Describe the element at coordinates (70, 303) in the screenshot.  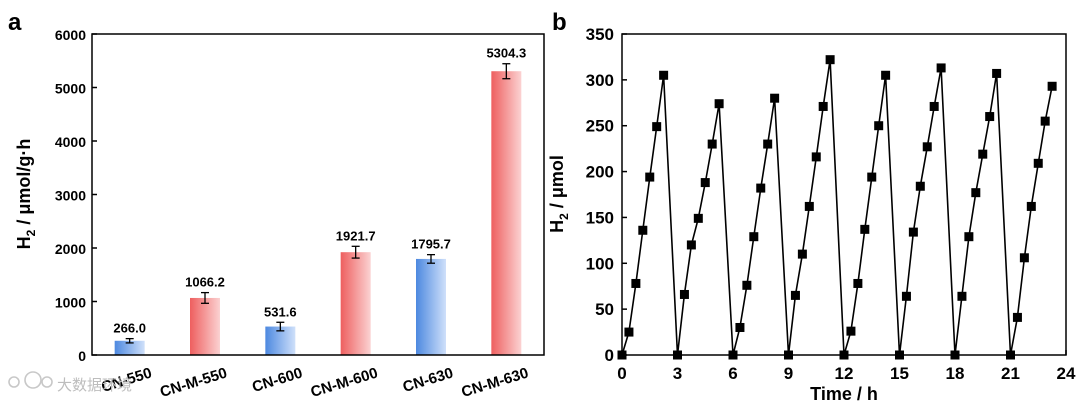
I see `y-tick-label: 1000` at that location.